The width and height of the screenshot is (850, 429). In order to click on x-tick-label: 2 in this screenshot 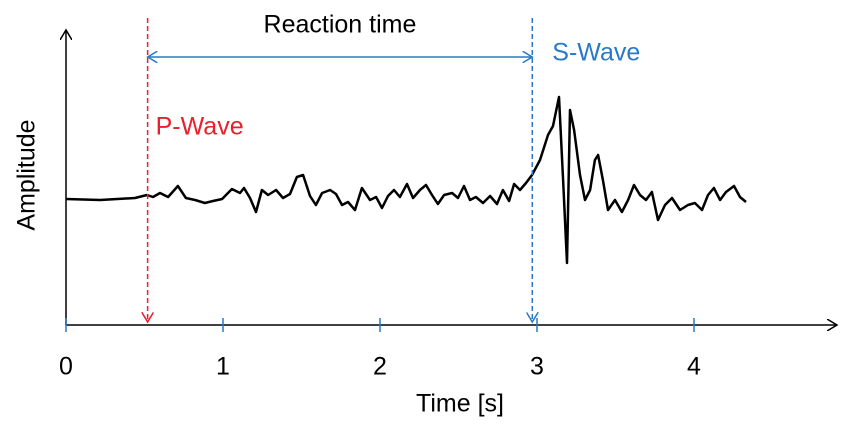, I will do `click(380, 367)`.